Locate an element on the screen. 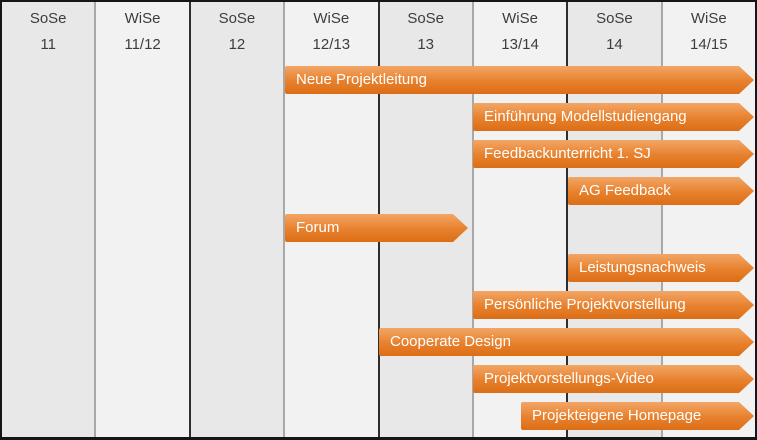  column-sose-11: SoSe 11 is located at coordinates (48, 219).